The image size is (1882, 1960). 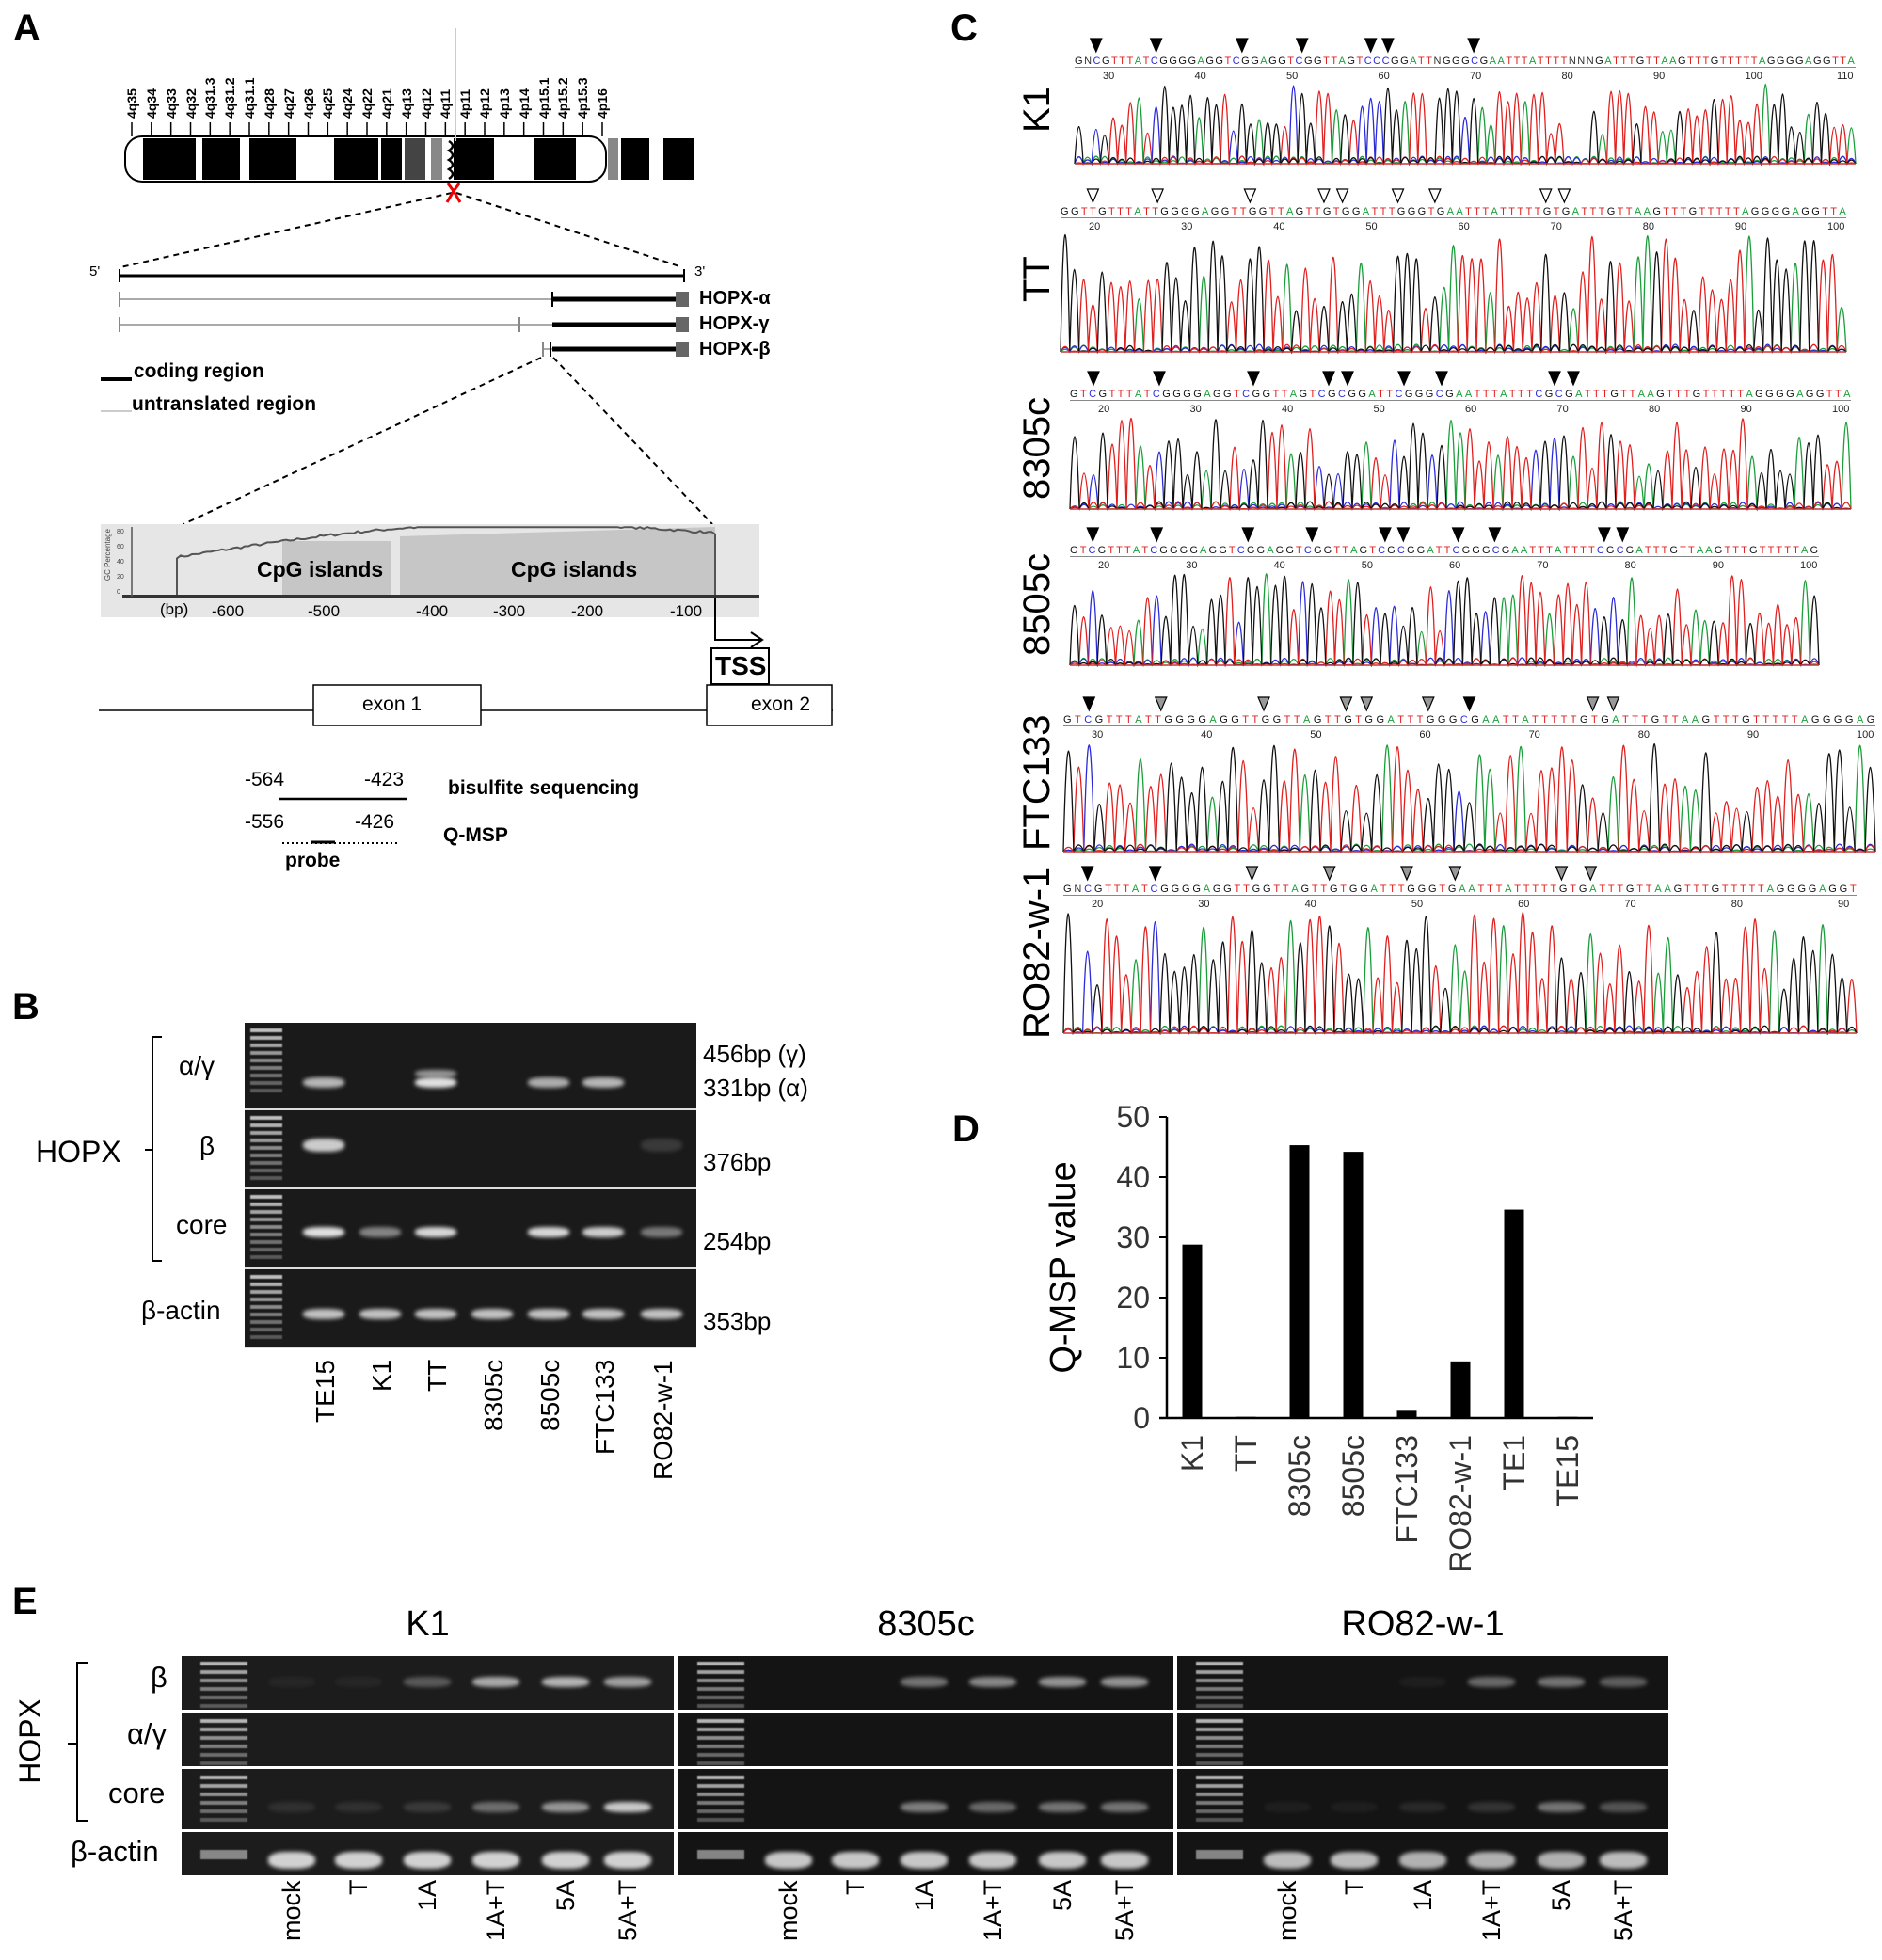 What do you see at coordinates (1836, 226) in the screenshot?
I see `position-tick: 100` at bounding box center [1836, 226].